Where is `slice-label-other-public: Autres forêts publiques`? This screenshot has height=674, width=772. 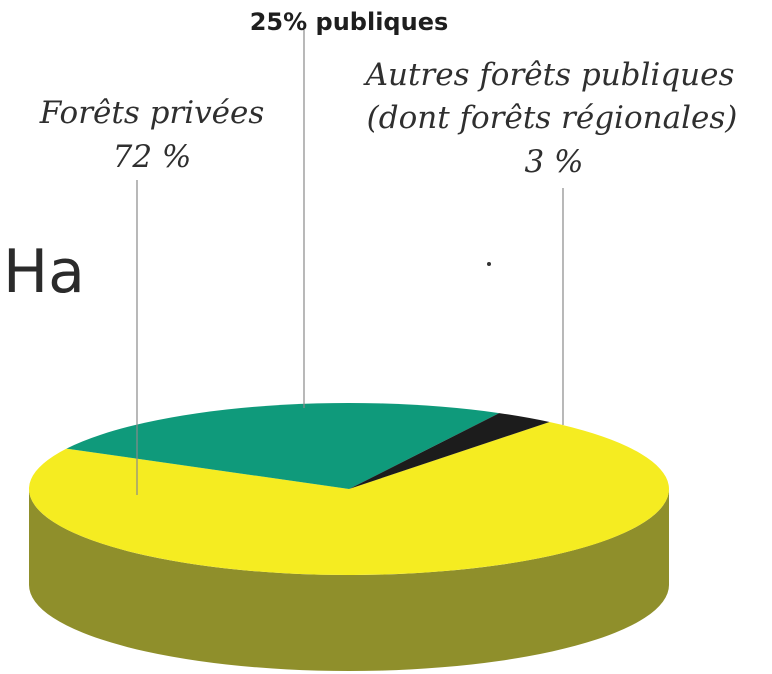 slice-label-other-public: Autres forêts publiques is located at coordinates (549, 75).